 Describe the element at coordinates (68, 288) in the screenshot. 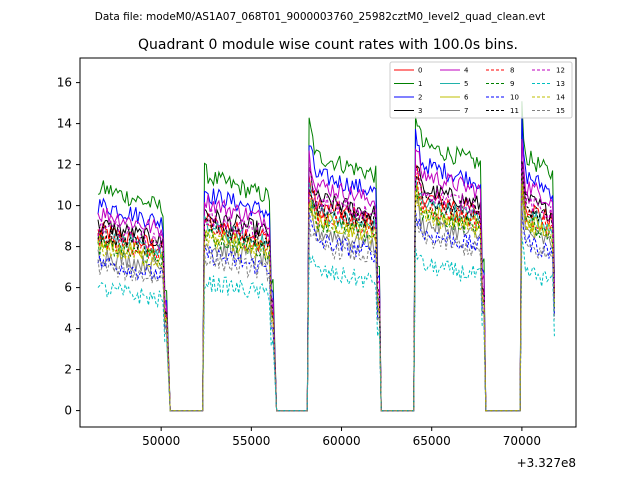

I see `y-tick-label: 6` at that location.